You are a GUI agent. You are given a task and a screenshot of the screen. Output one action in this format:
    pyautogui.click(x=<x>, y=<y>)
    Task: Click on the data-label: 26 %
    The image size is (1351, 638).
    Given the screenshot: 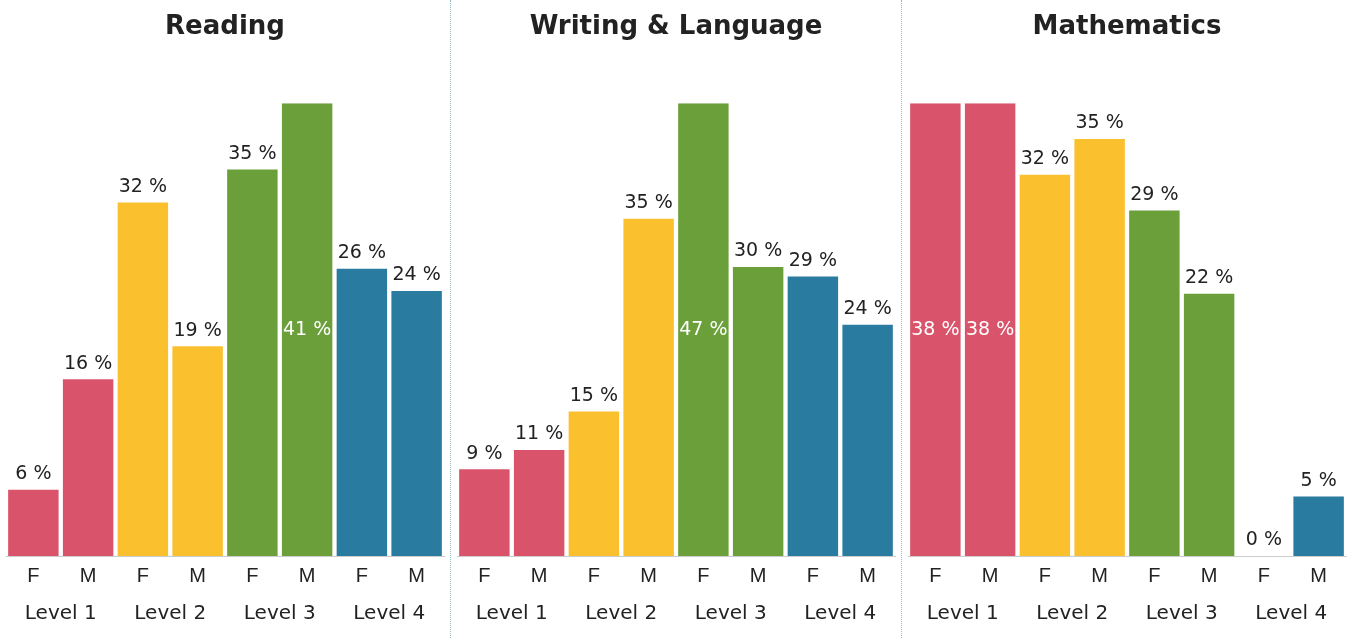 What is the action you would take?
    pyautogui.click(x=362, y=251)
    